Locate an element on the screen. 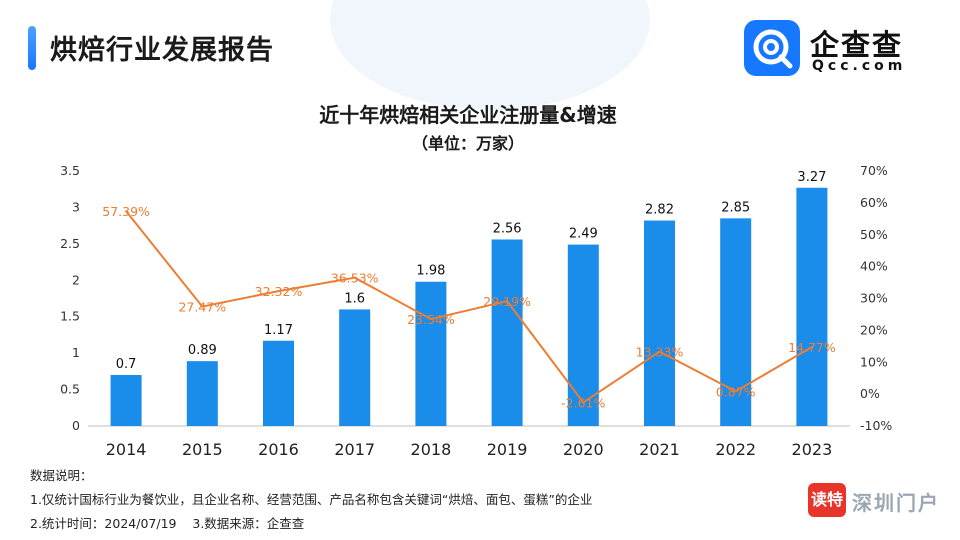 The height and width of the screenshot is (540, 960). right-tick-label: 0% is located at coordinates (870, 393).